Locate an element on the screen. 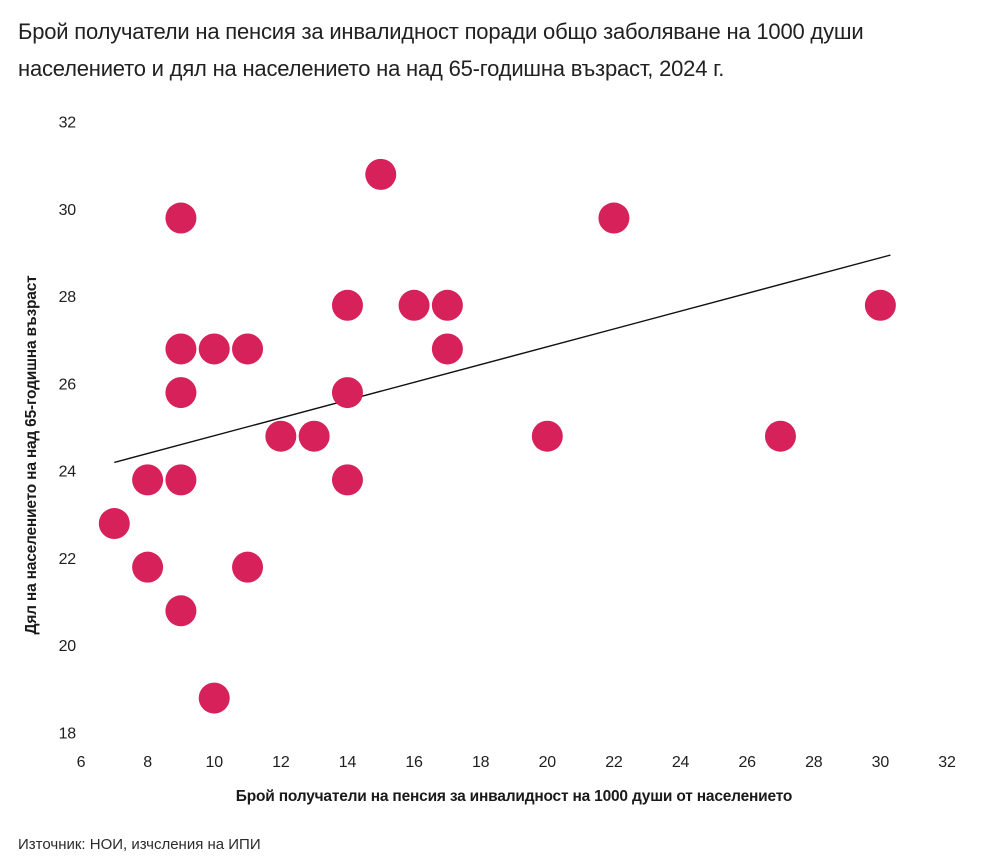 Image resolution: width=998 pixels, height=858 pixels. x-tick-label: 6 is located at coordinates (81, 762).